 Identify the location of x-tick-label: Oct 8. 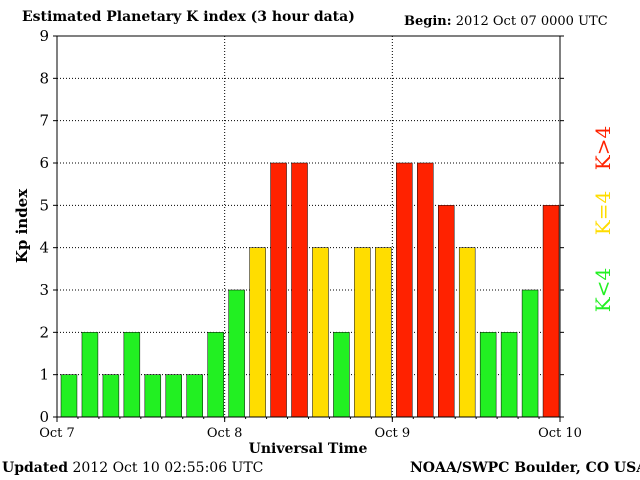
(225, 433).